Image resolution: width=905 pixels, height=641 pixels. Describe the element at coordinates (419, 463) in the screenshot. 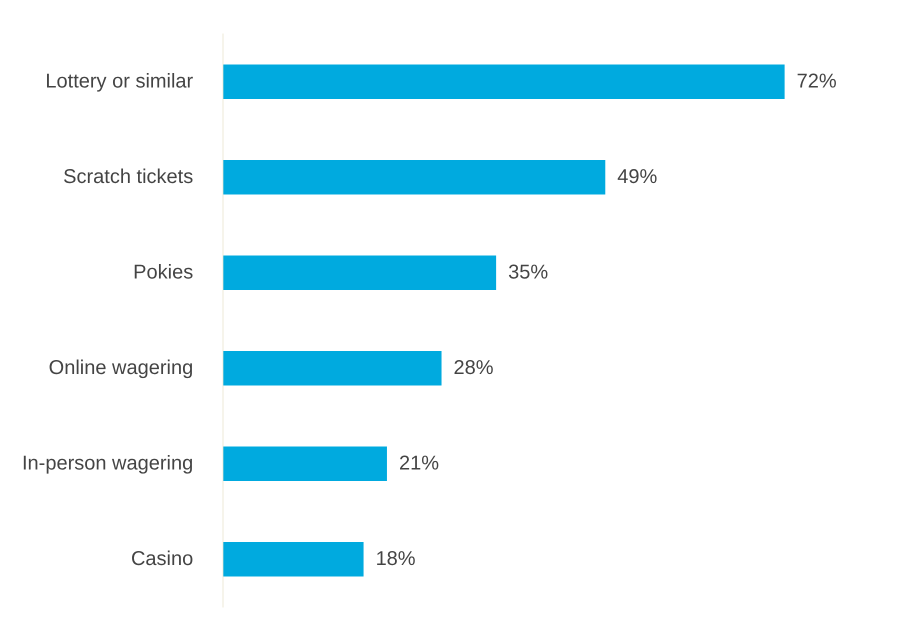

I see `data-label: 21%` at that location.